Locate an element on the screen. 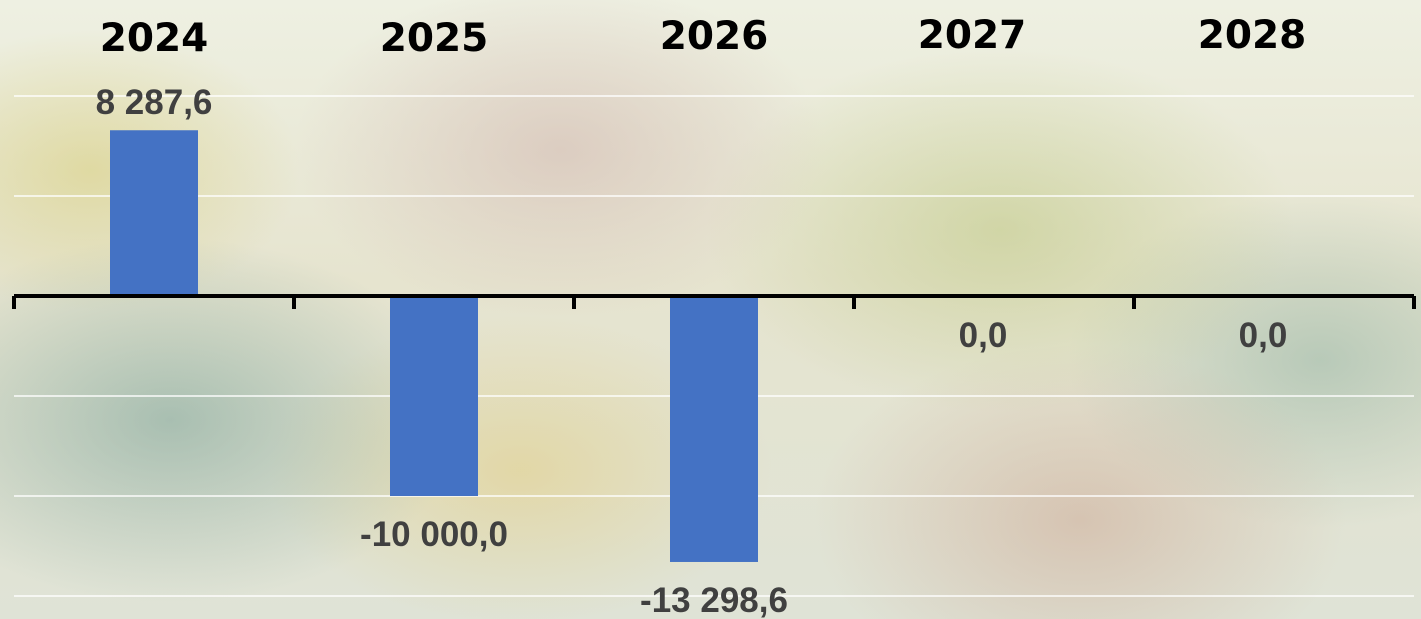 The width and height of the screenshot is (1421, 619). category-label-2025: 2025 is located at coordinates (434, 38).